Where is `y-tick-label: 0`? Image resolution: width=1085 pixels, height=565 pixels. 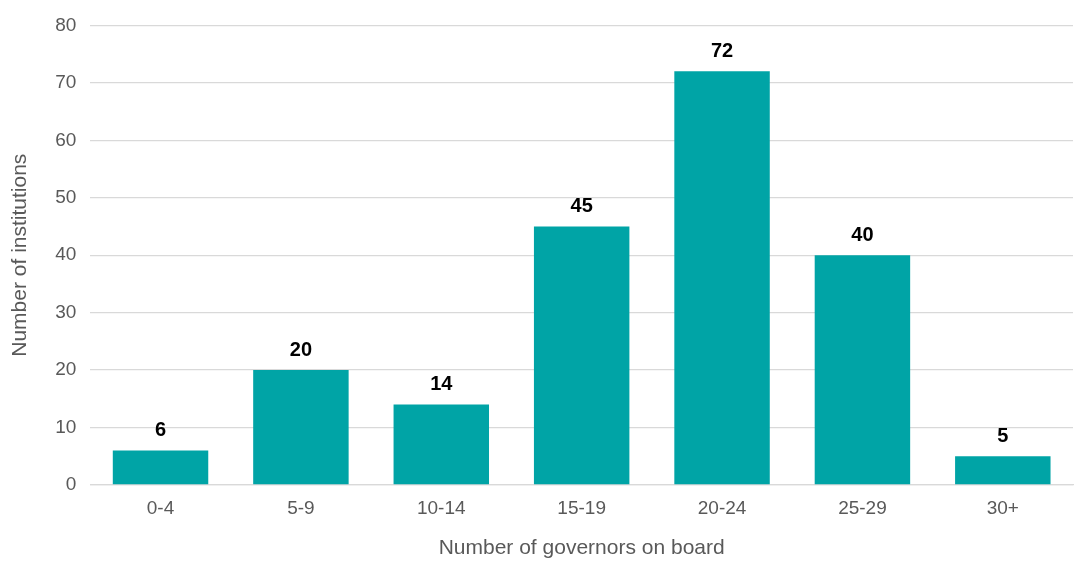 y-tick-label: 0 is located at coordinates (71, 484).